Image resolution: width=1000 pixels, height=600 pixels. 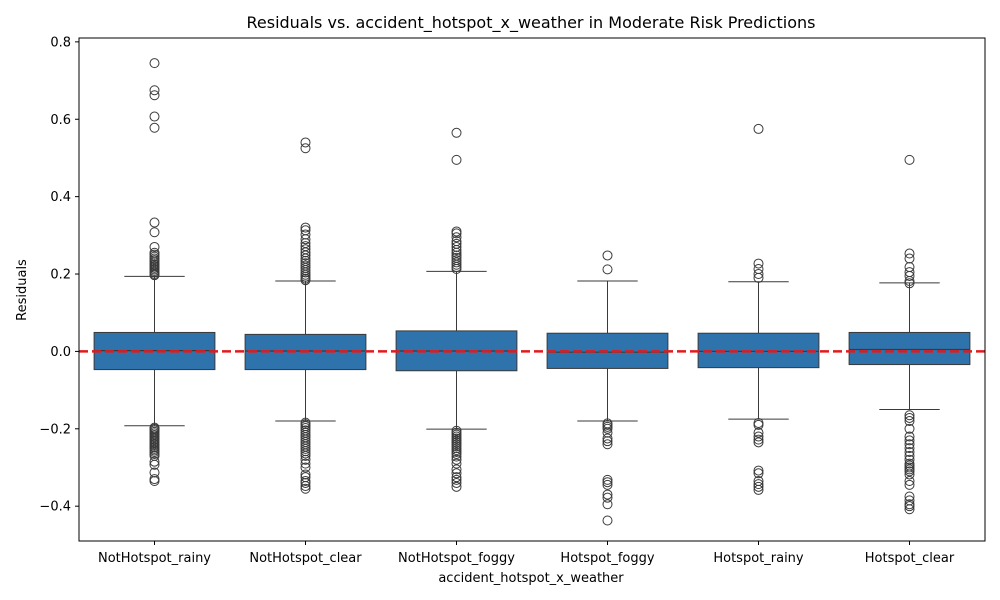 What do you see at coordinates (60, 352) in the screenshot?
I see `y-tick-label: 0.0` at bounding box center [60, 352].